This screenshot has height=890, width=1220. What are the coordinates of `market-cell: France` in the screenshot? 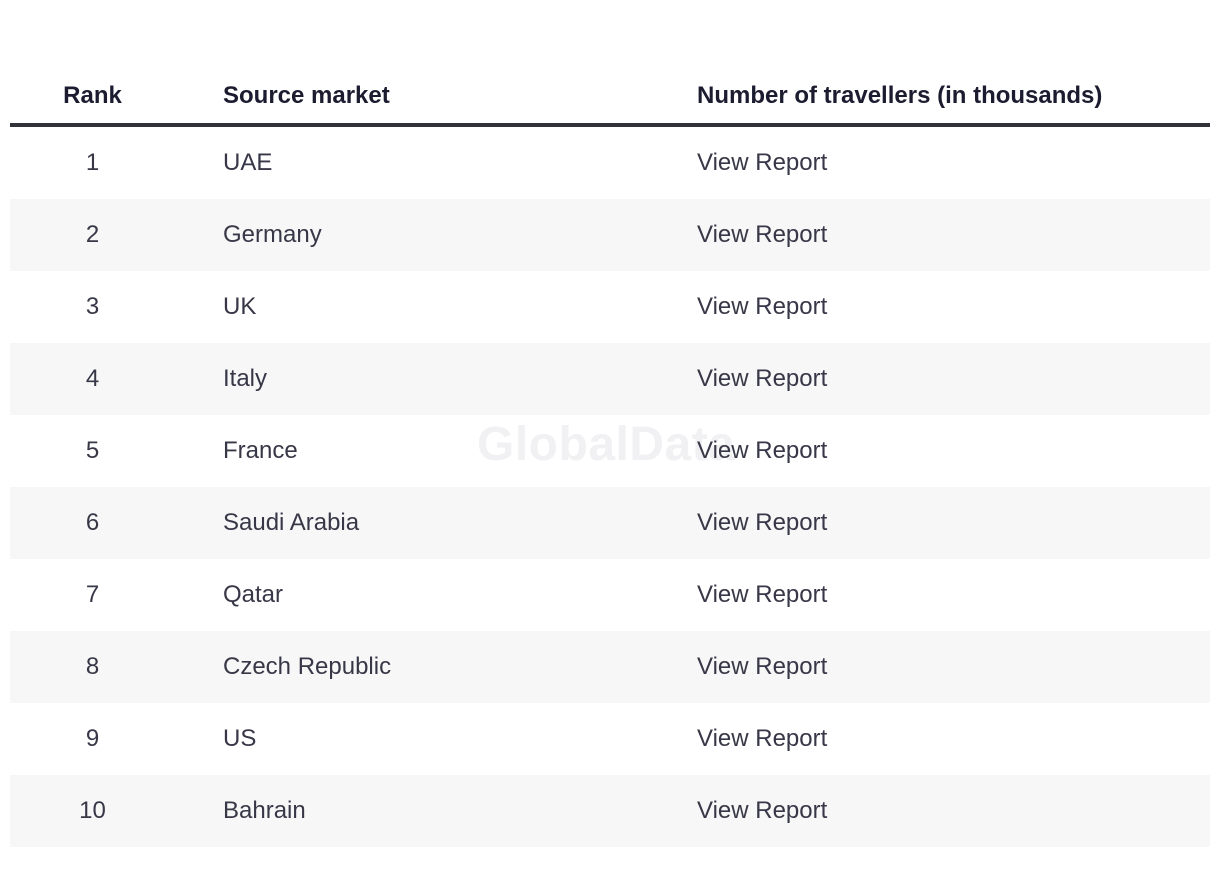 It's located at (260, 450).